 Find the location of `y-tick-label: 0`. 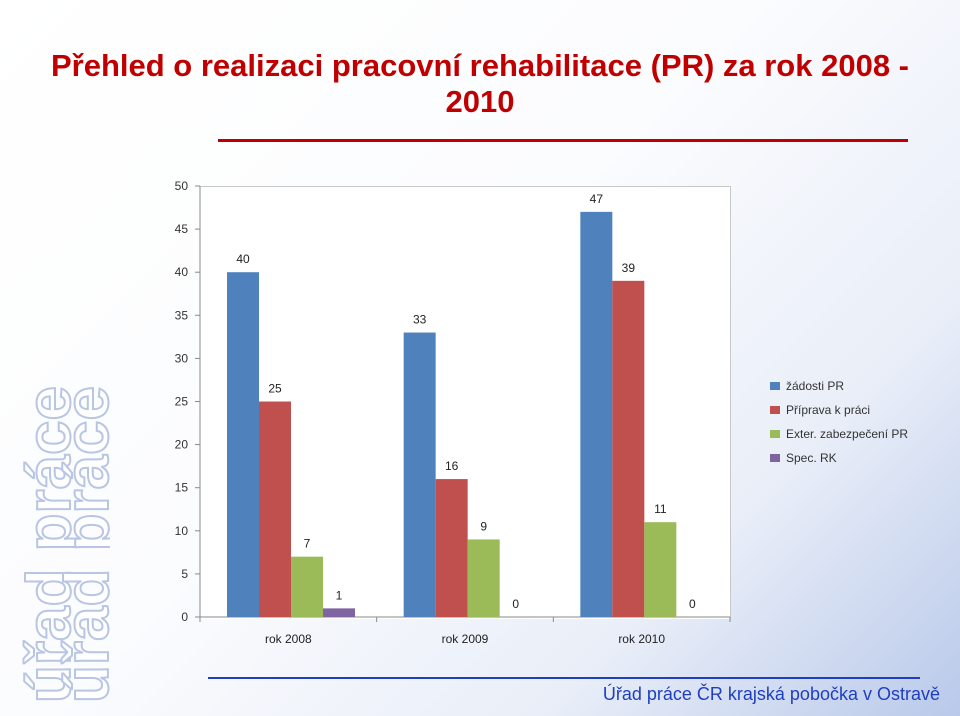

y-tick-label: 0 is located at coordinates (184, 617).